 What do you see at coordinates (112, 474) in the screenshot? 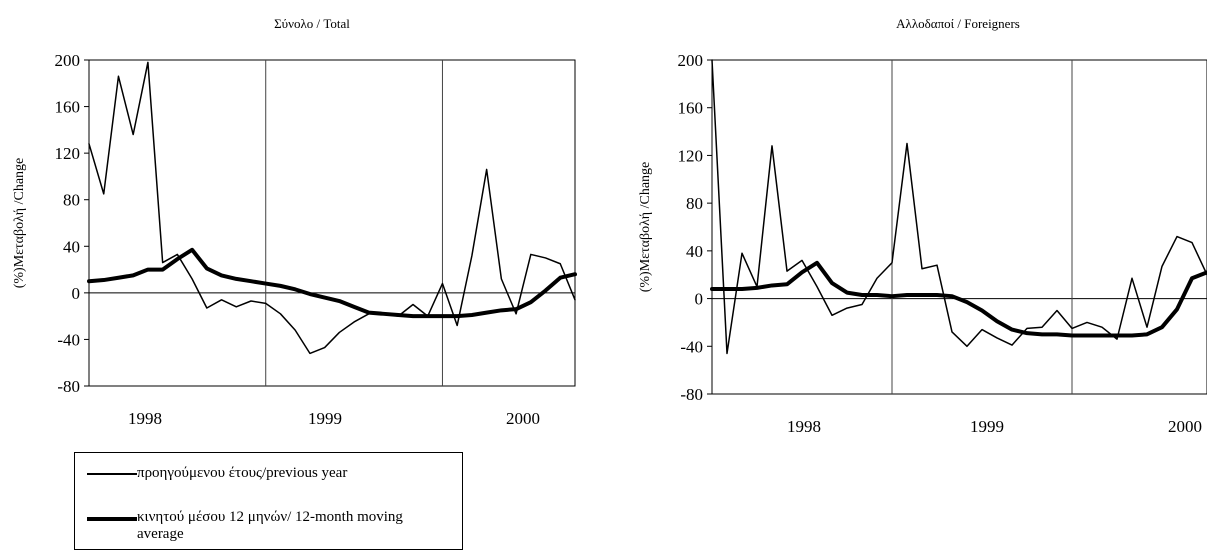
I see `legend-swatch-thin-line` at bounding box center [112, 474].